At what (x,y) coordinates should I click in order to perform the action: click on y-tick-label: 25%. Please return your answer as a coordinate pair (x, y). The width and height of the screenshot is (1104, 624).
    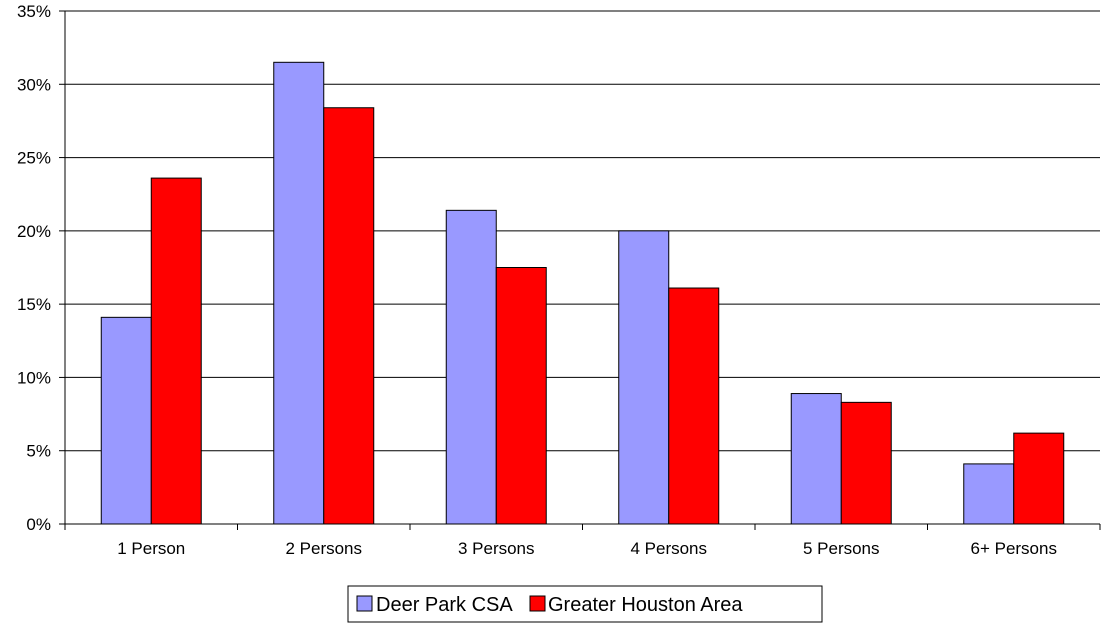
    Looking at the image, I should click on (34, 158).